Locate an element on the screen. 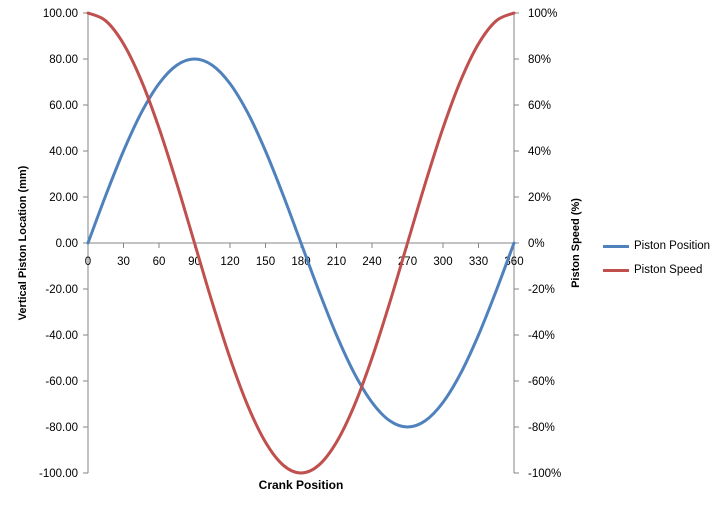 The height and width of the screenshot is (510, 724). y-tick-label-left: -60.00 is located at coordinates (61, 382).